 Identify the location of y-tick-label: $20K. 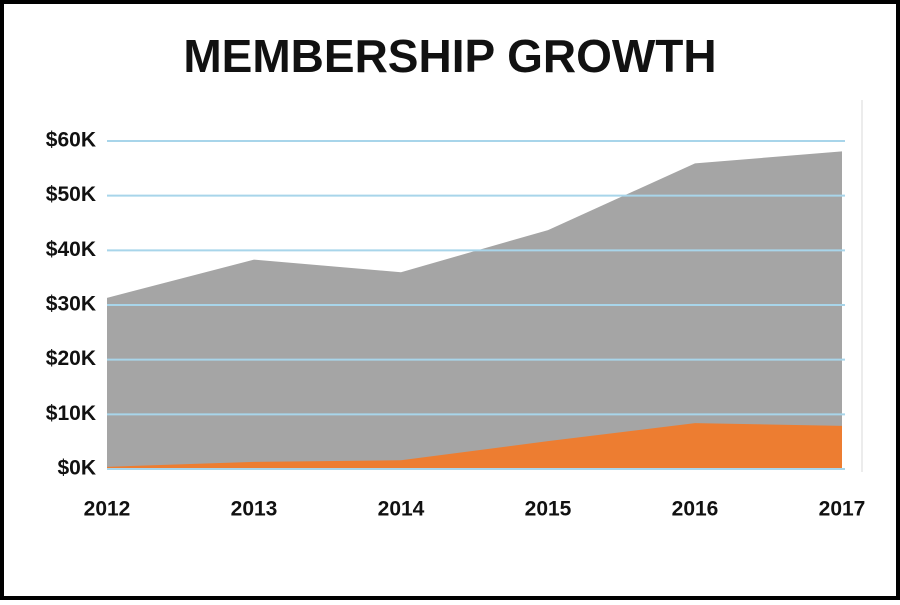
(71, 358).